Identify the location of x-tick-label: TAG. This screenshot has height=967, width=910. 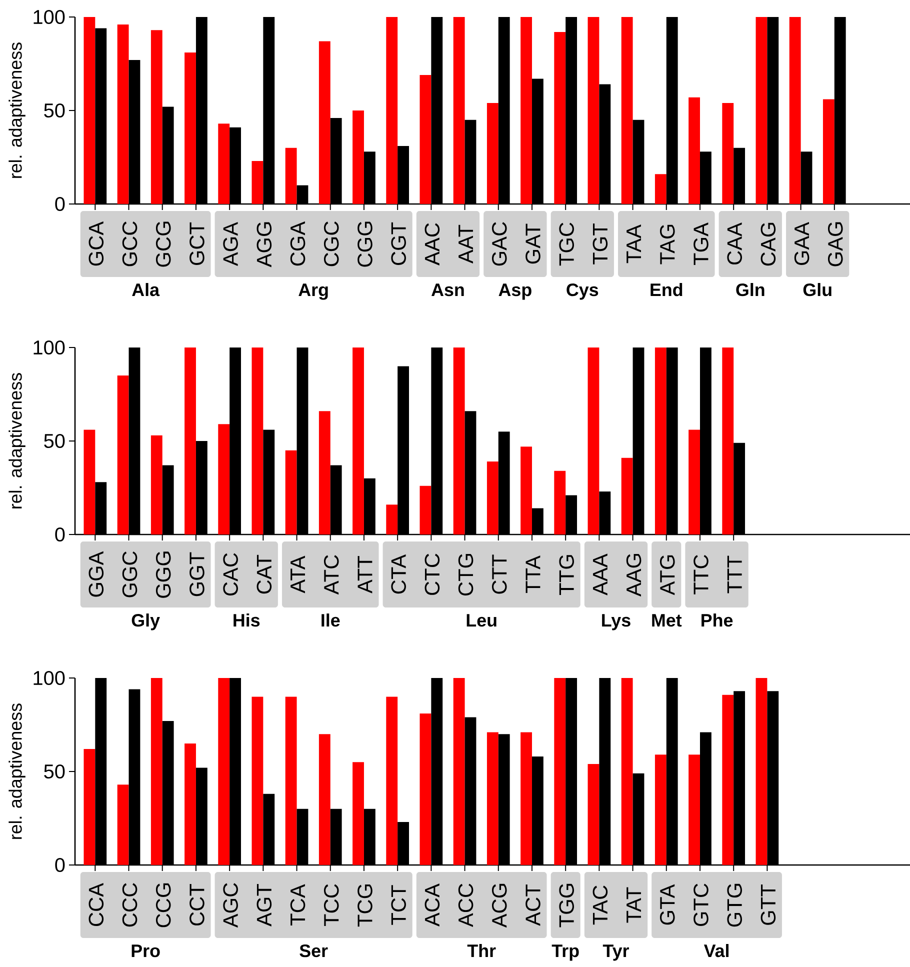
(667, 244).